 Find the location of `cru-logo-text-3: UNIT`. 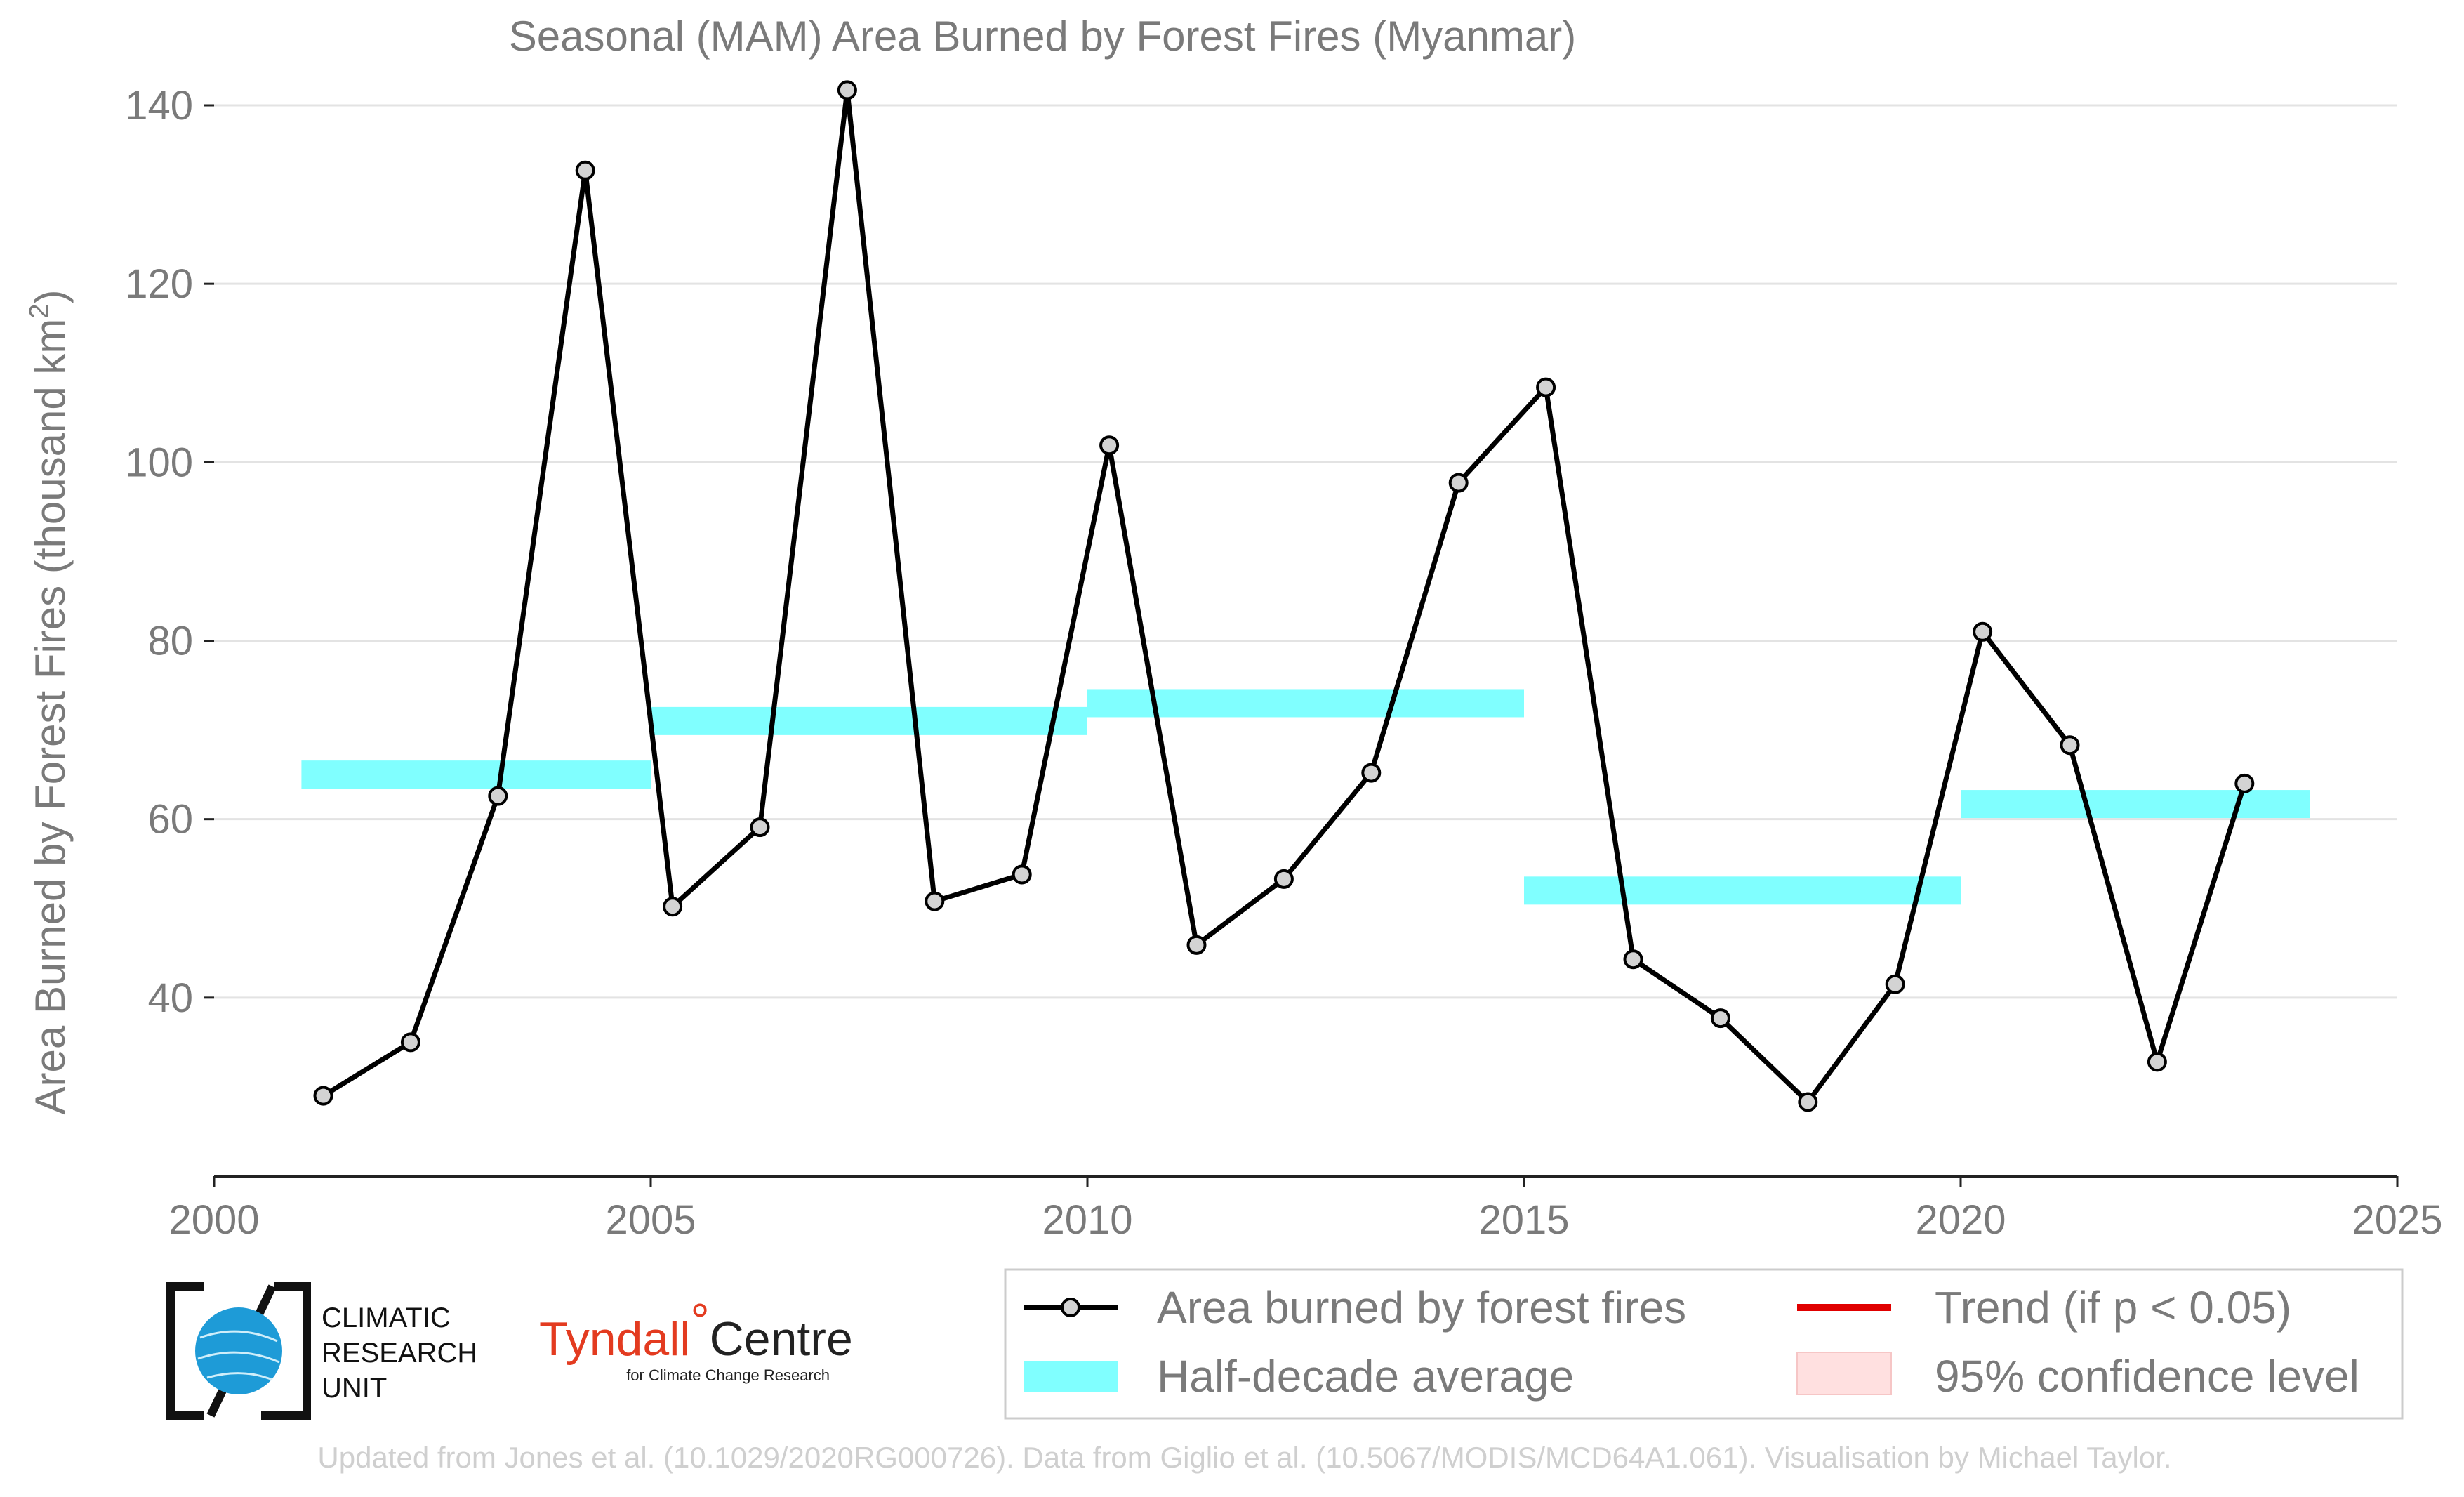

cru-logo-text-3: UNIT is located at coordinates (354, 1388).